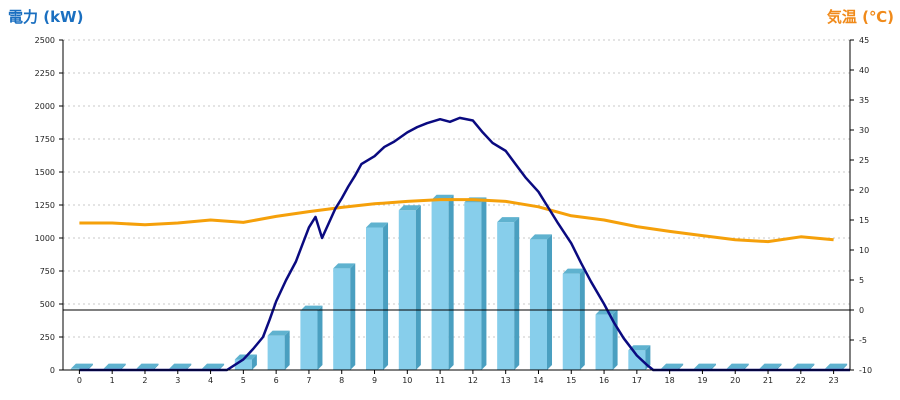 This screenshot has height=400, width=900. I want to click on right-tick-label: 0, so click(861, 310).